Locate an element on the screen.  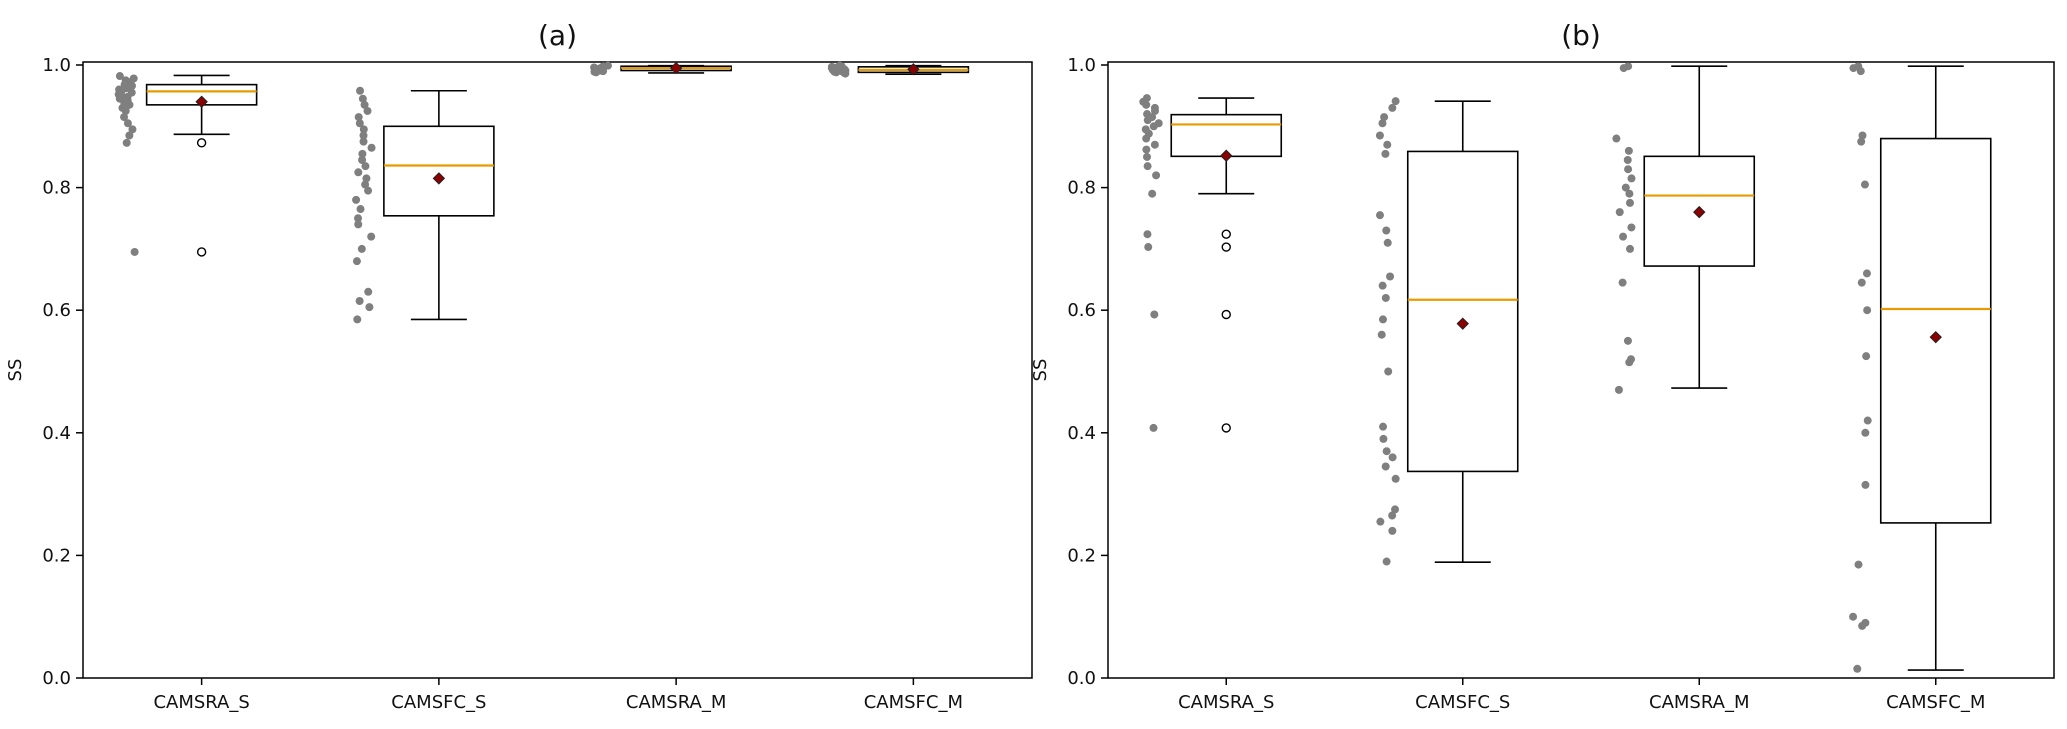
y-axis-label: SS is located at coordinates (1040, 370).